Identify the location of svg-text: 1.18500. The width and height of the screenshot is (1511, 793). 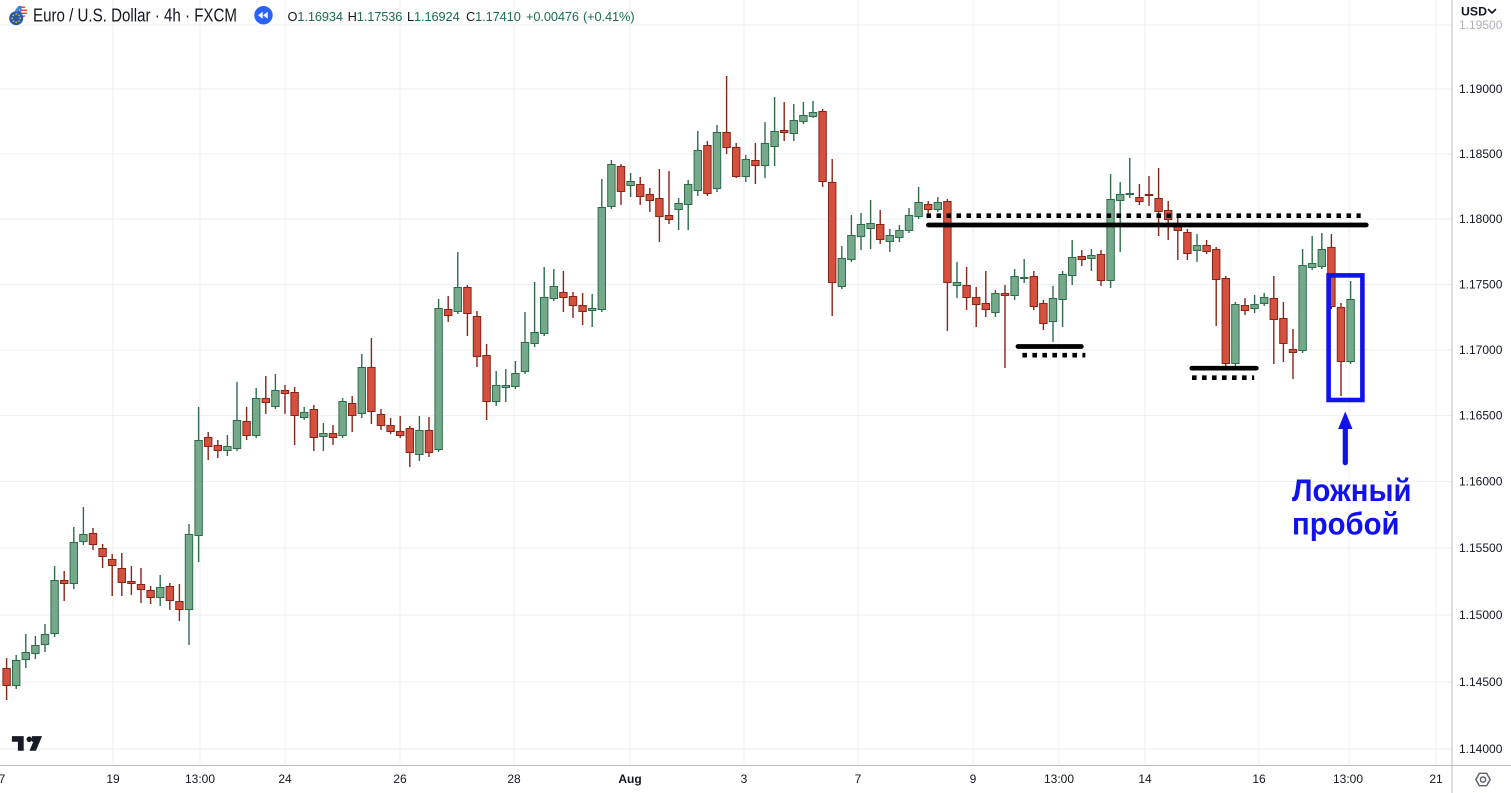
(1481, 154).